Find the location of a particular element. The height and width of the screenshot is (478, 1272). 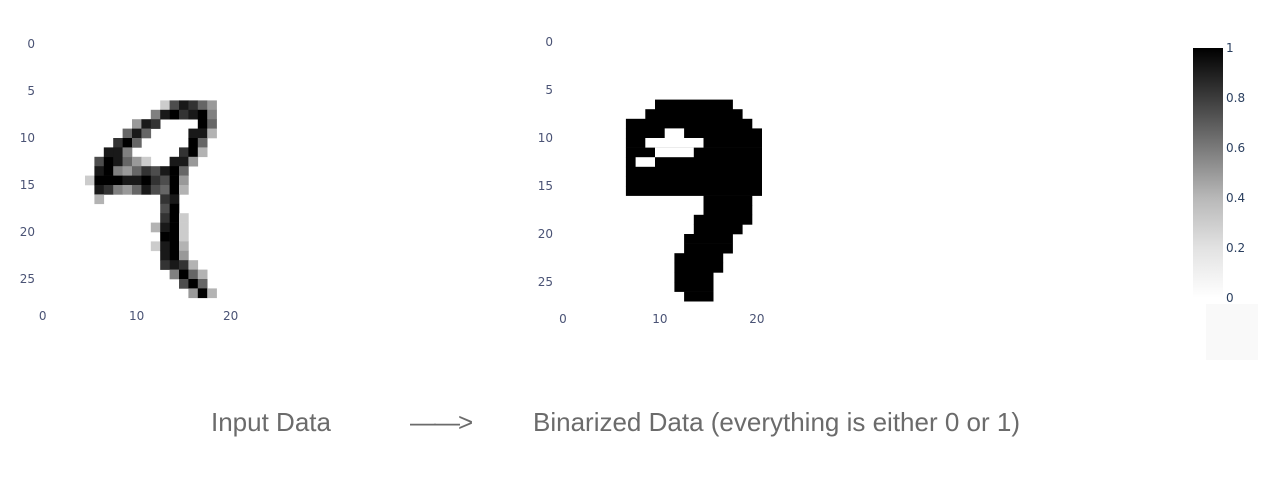

x-tick-label: 0 is located at coordinates (43, 316).